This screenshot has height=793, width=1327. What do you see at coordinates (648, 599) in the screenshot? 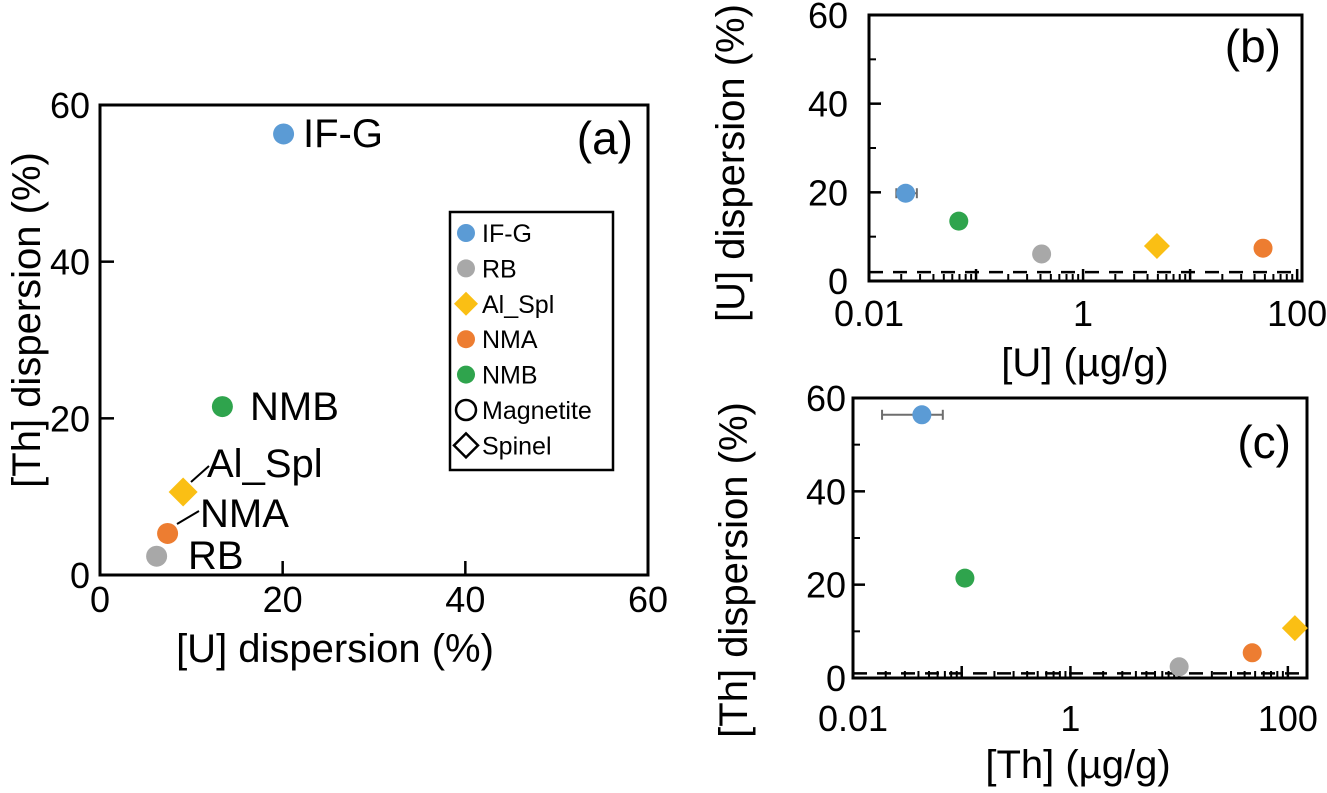
I see `x-tick-label: 60` at bounding box center [648, 599].